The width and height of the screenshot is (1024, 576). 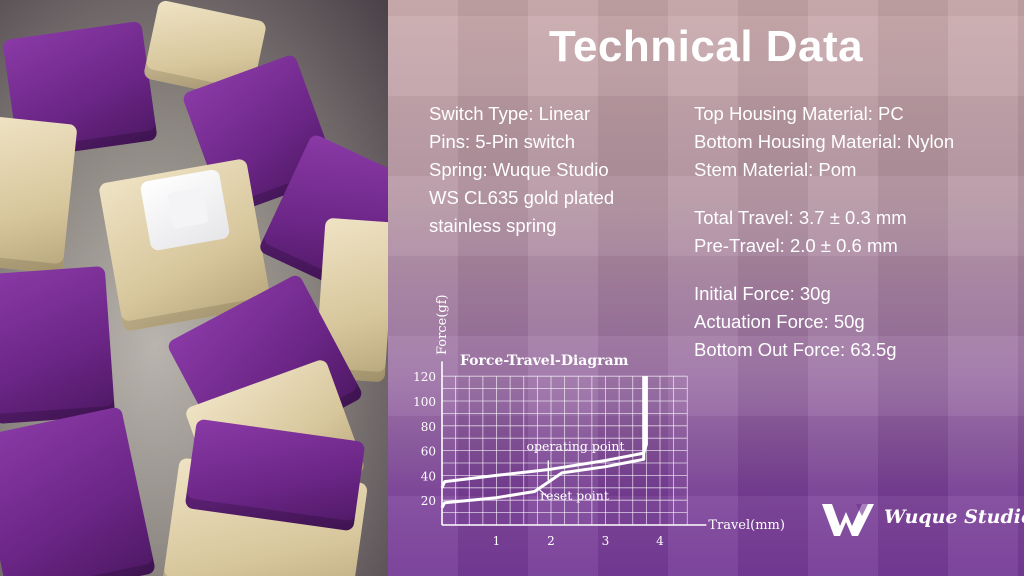 What do you see at coordinates (706, 46) in the screenshot?
I see `page-title: Technical Data` at bounding box center [706, 46].